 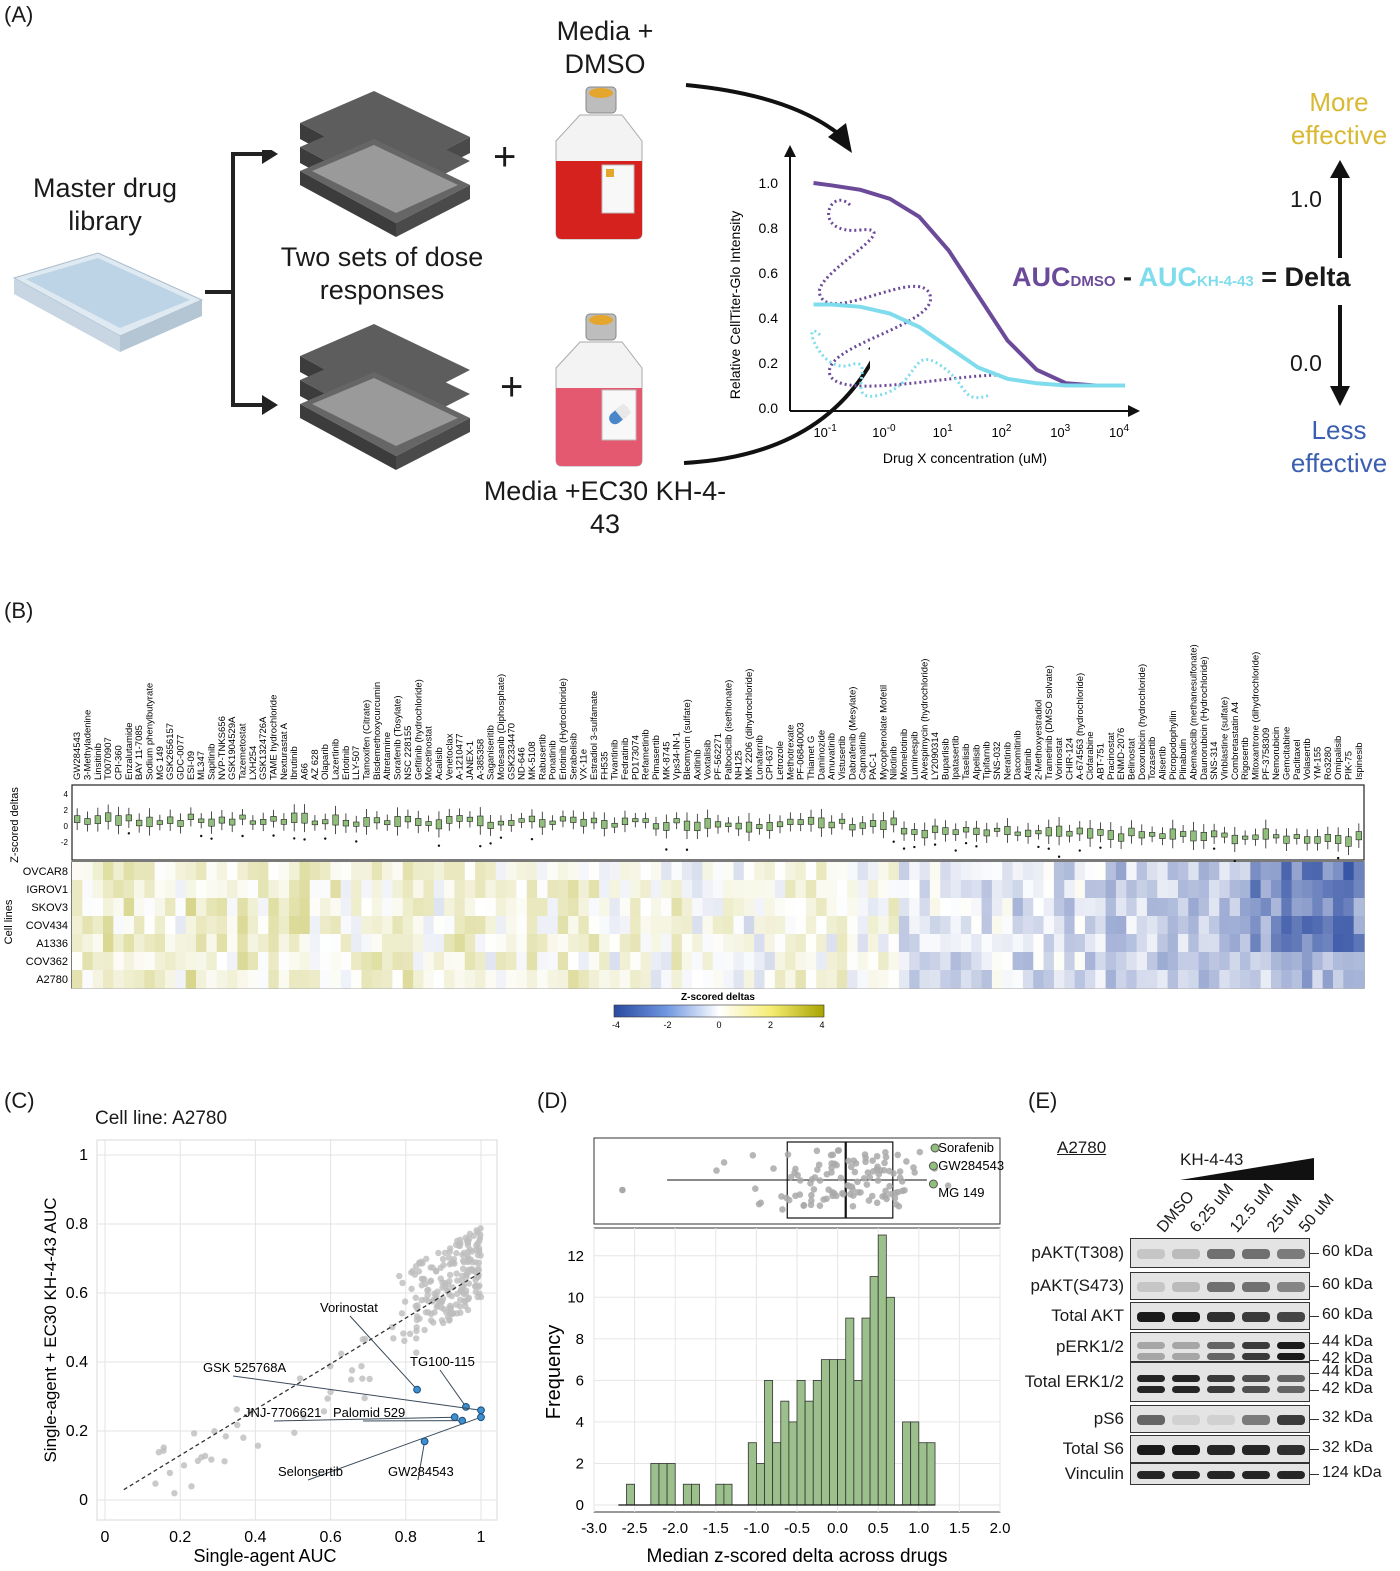 What do you see at coordinates (616, 1025) in the screenshot?
I see `colorbar-tick-label: -4` at bounding box center [616, 1025].